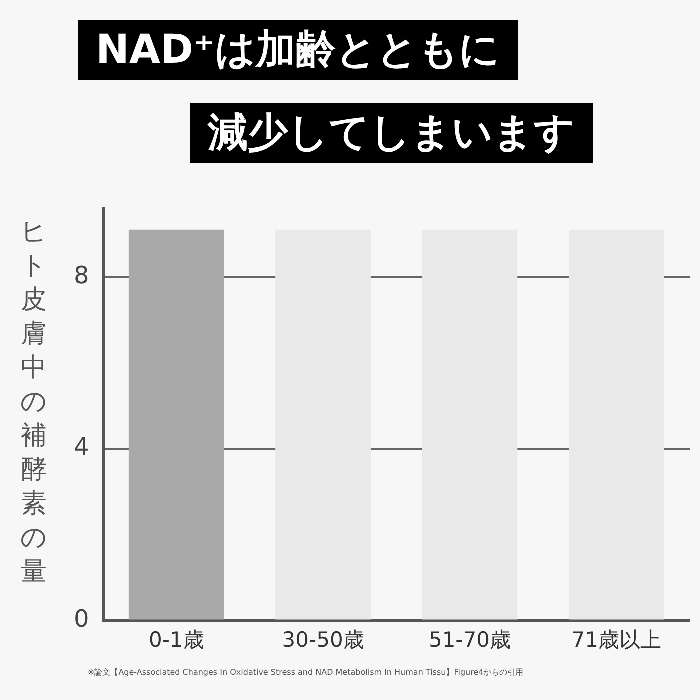  Describe the element at coordinates (617, 640) in the screenshot. I see `x-tick-label: 71歳以上` at that location.